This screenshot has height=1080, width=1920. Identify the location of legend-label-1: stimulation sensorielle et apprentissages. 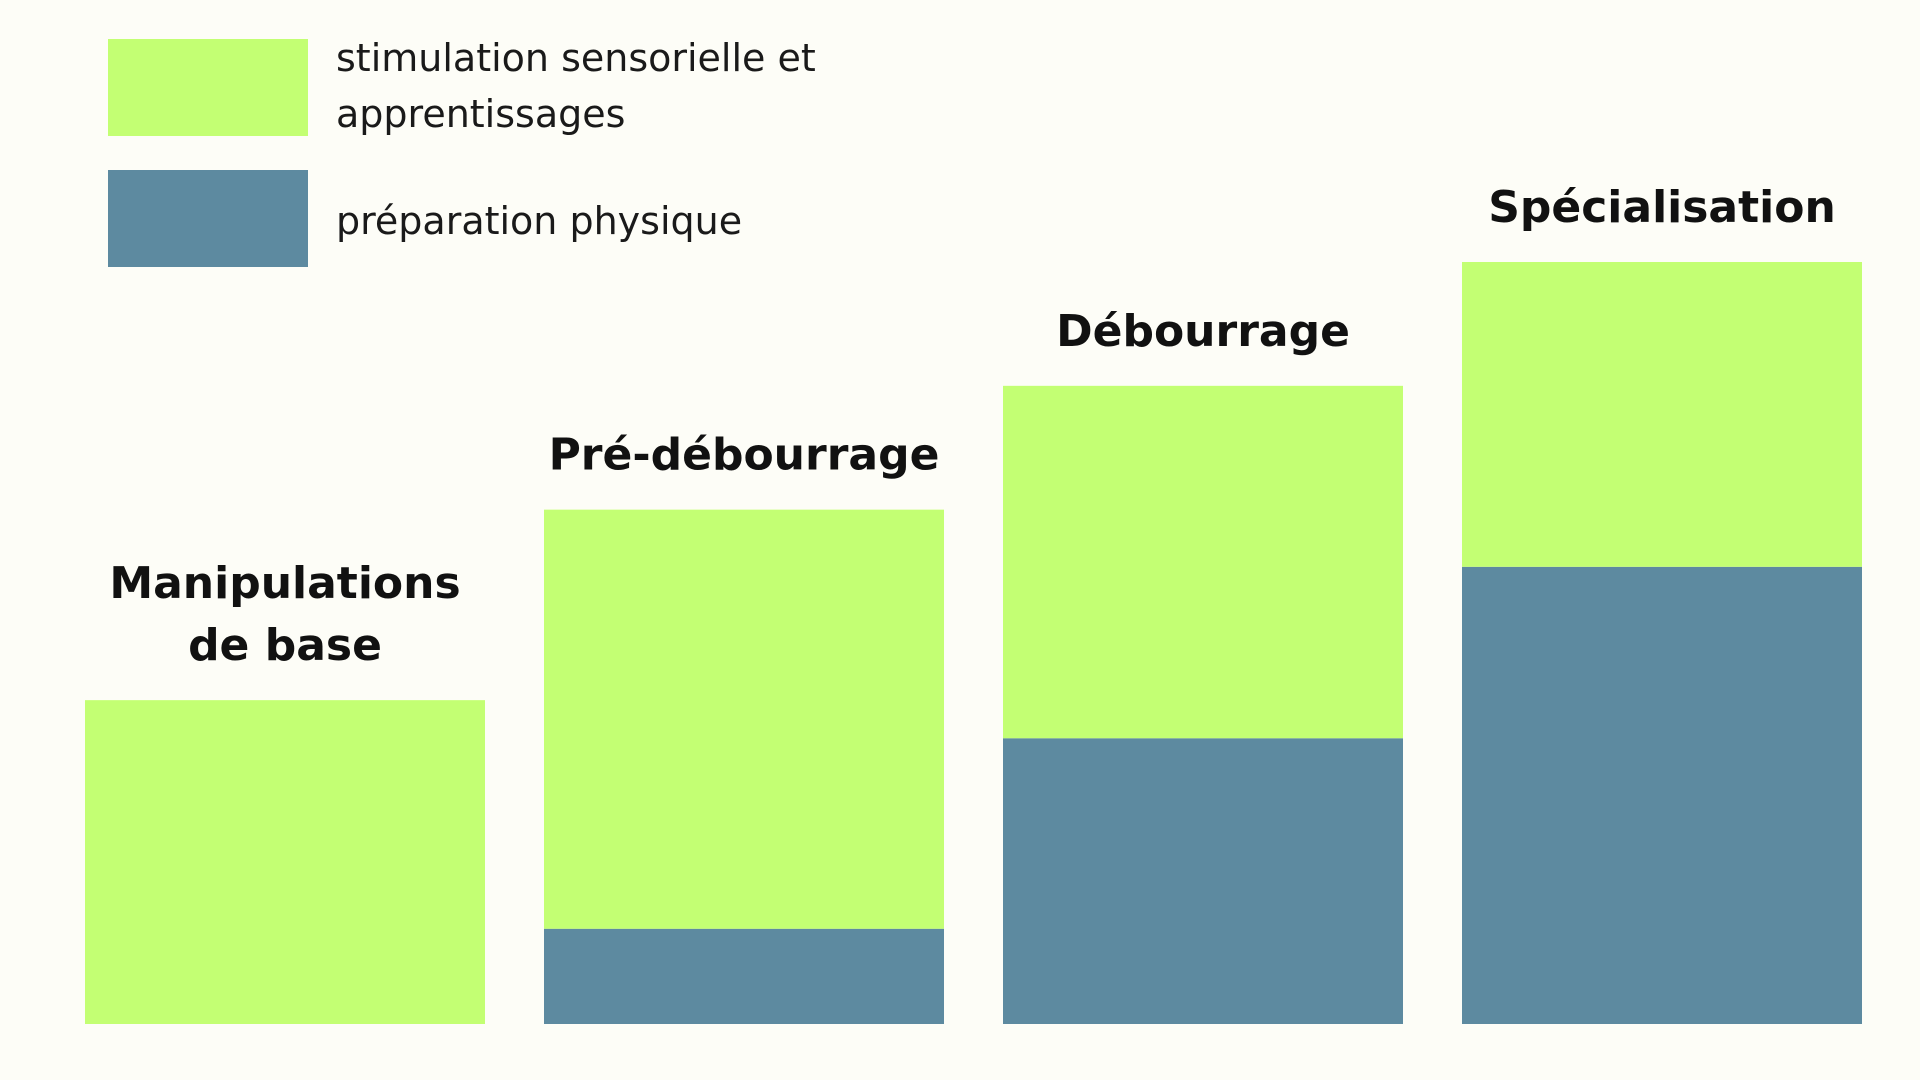
(576, 86).